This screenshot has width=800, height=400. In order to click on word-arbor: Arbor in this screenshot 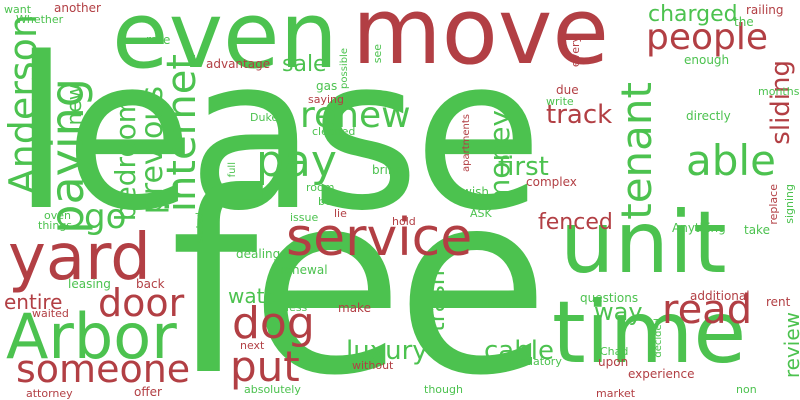, I will do `click(91, 336)`.